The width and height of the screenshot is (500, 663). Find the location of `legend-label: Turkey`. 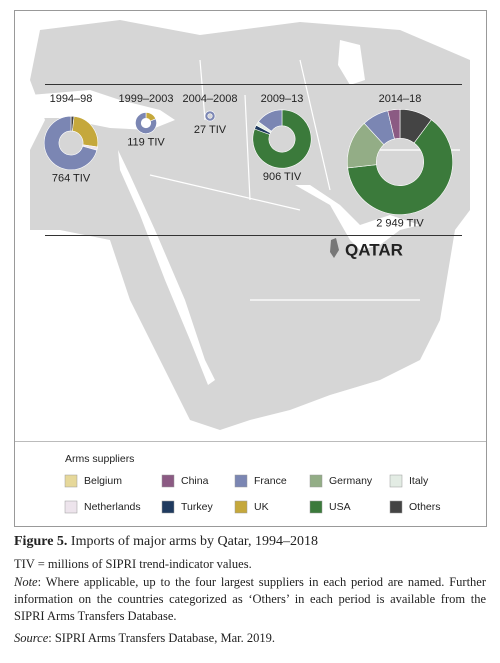

legend-label: Turkey is located at coordinates (197, 507).